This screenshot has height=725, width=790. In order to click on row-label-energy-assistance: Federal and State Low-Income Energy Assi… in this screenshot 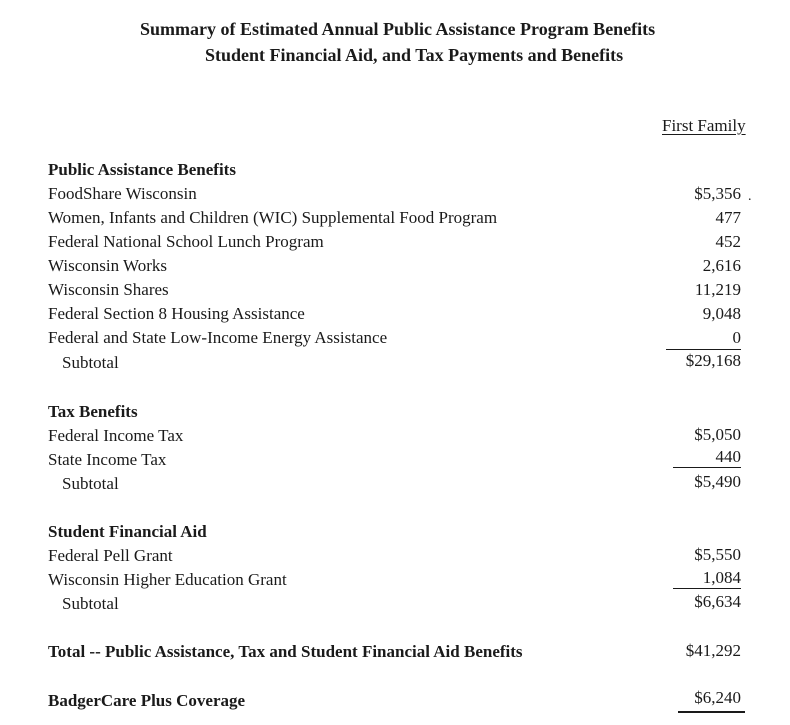, I will do `click(218, 337)`.